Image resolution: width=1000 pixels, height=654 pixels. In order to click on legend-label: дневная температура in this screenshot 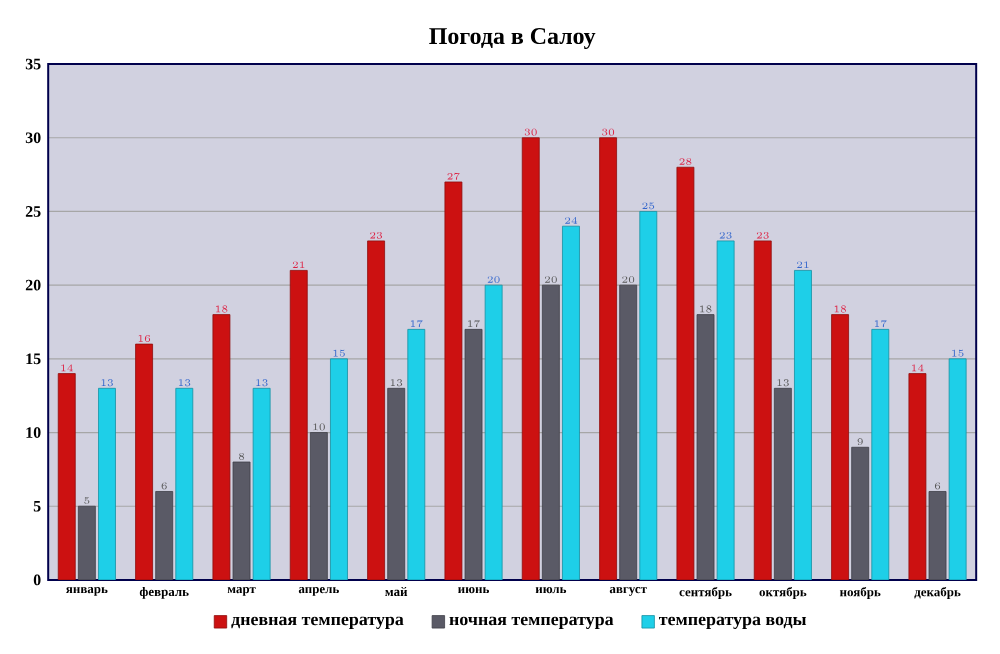, I will do `click(317, 622)`.